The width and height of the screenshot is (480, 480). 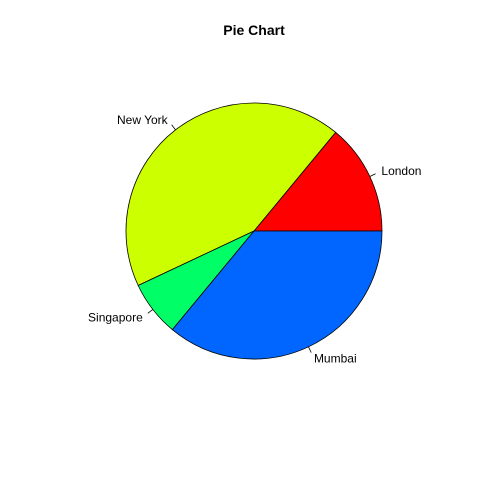 I want to click on leader-line-mumbai, so click(x=310, y=349).